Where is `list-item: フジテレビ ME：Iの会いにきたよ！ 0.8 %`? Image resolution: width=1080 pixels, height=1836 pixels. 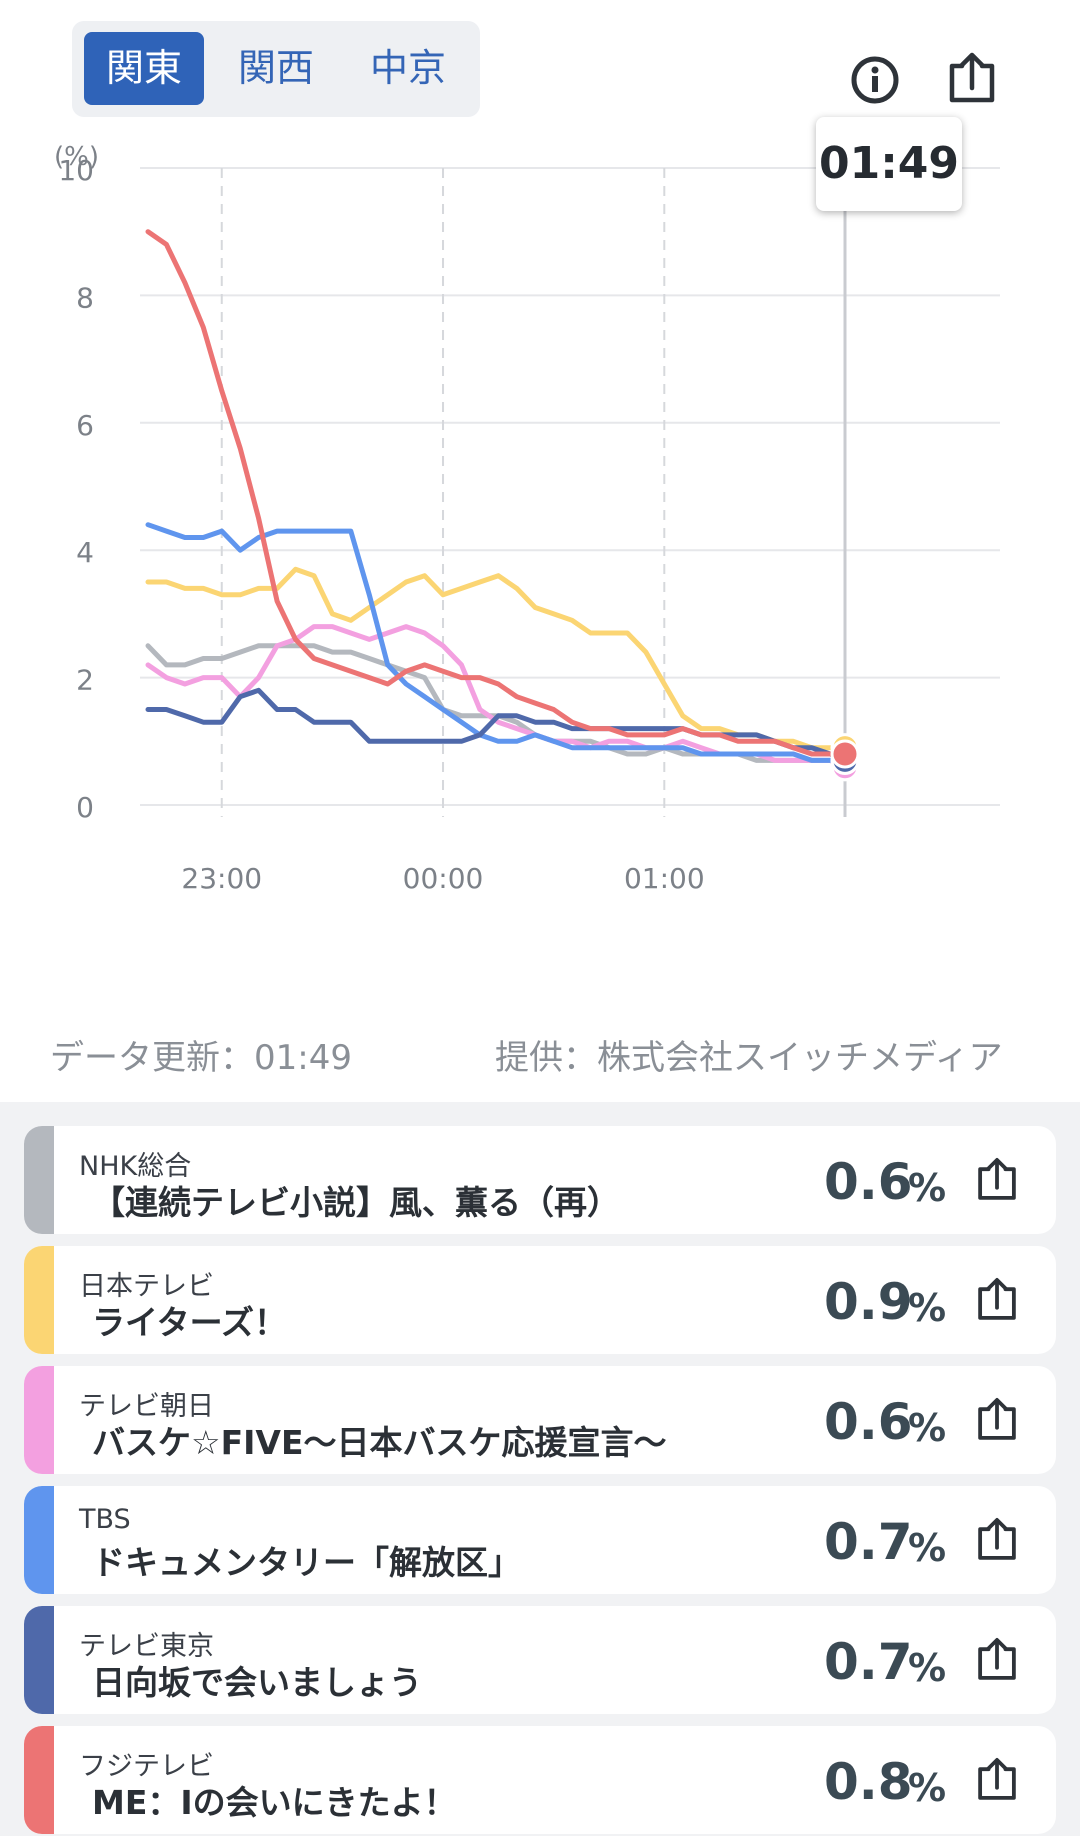
list-item: フジテレビ ME：Iの会いにきたよ！ 0.8 % is located at coordinates (540, 1780).